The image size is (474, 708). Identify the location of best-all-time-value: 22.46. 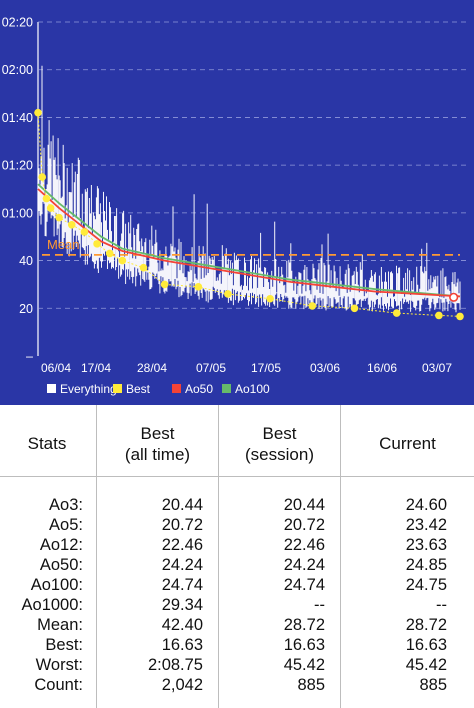
(182, 545).